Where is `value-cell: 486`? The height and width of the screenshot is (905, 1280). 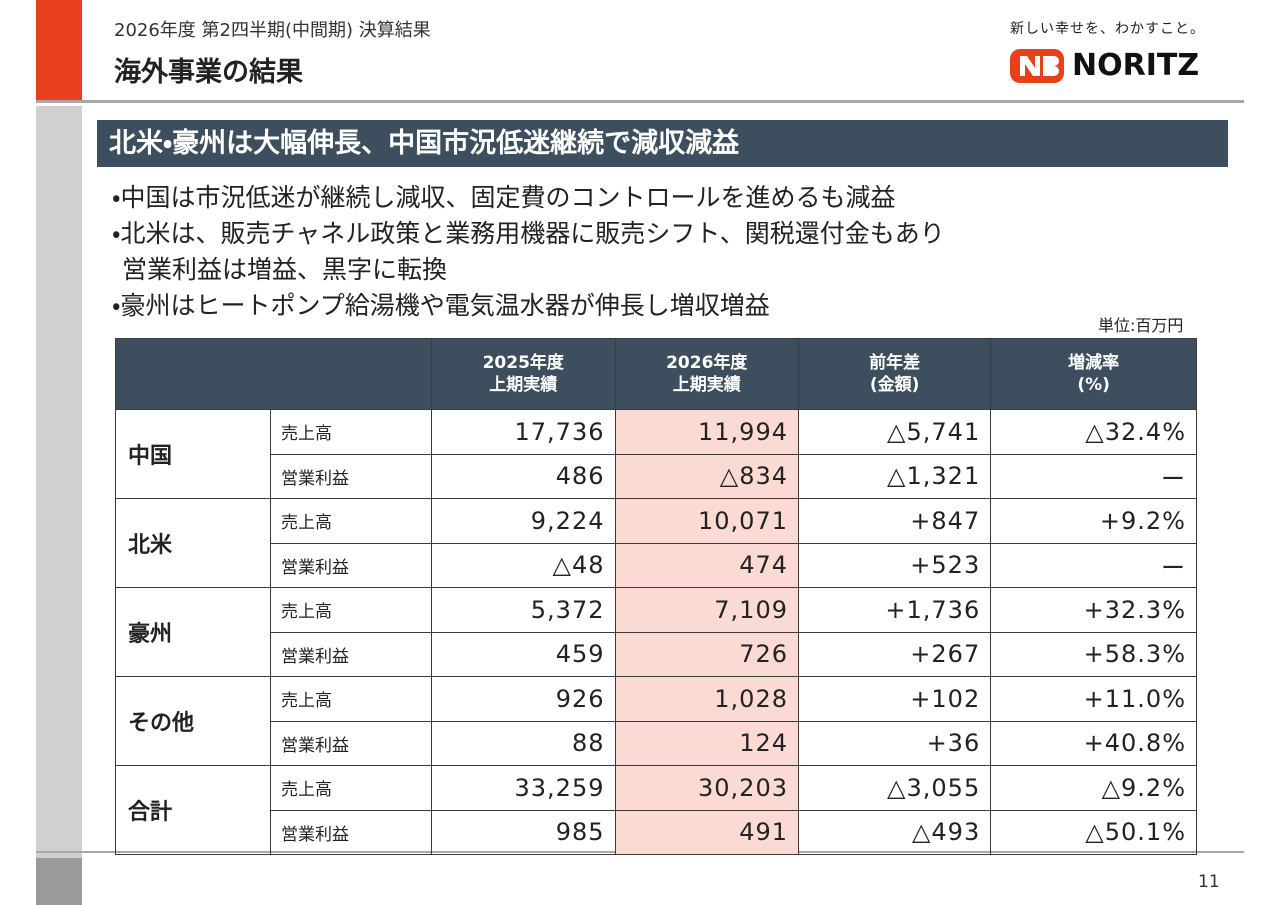
value-cell: 486 is located at coordinates (523, 476).